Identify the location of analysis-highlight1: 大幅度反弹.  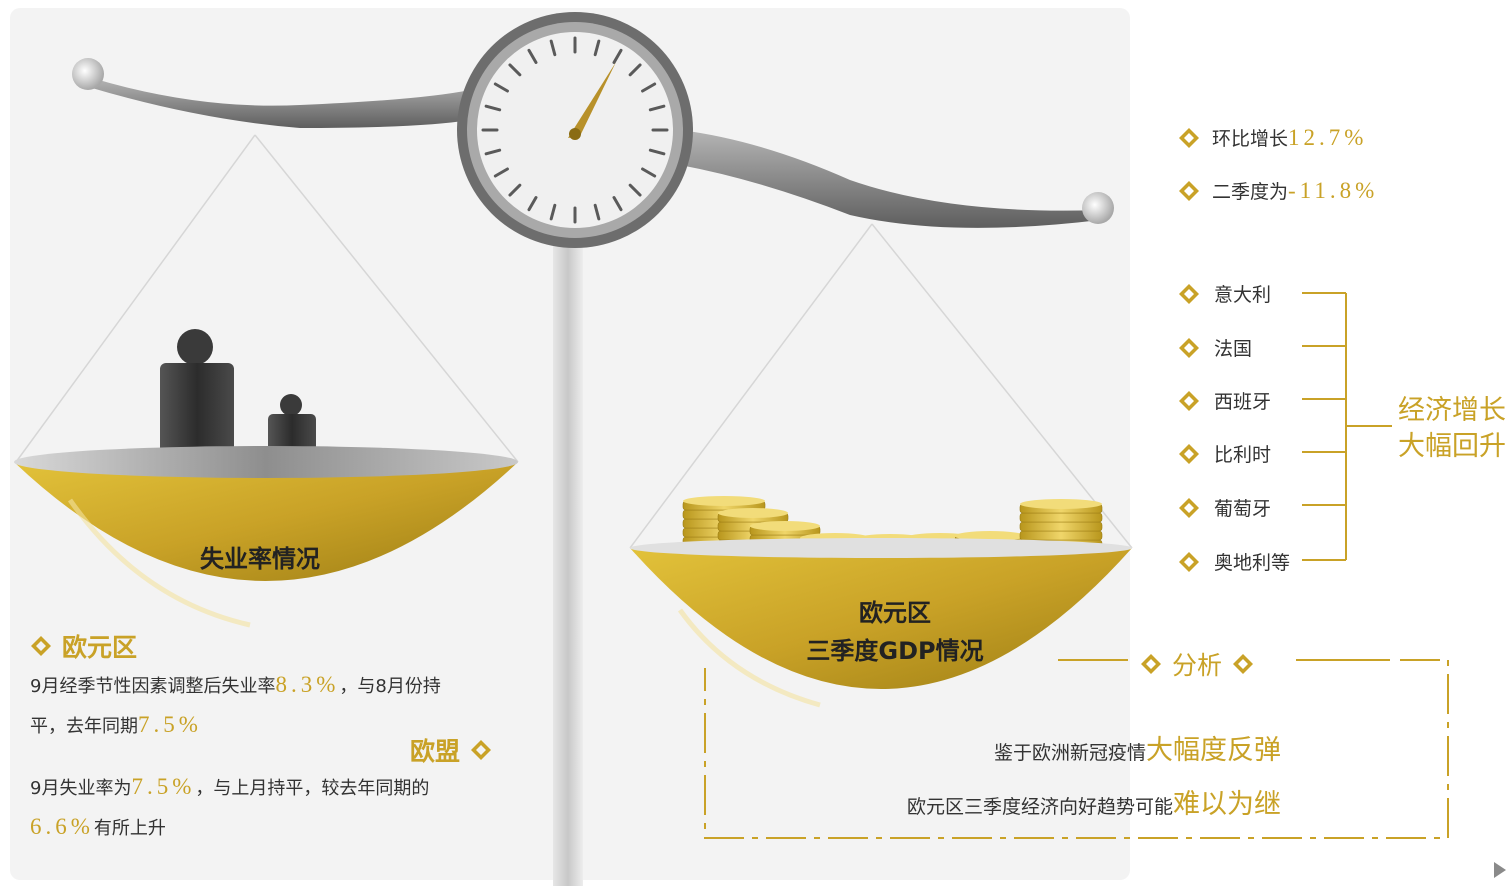
(1213, 750).